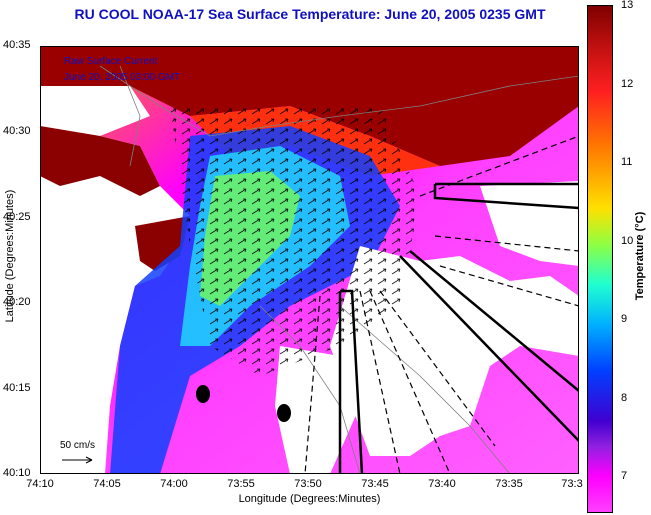 The height and width of the screenshot is (515, 651). What do you see at coordinates (17, 388) in the screenshot?
I see `y-tick: 40:15` at bounding box center [17, 388].